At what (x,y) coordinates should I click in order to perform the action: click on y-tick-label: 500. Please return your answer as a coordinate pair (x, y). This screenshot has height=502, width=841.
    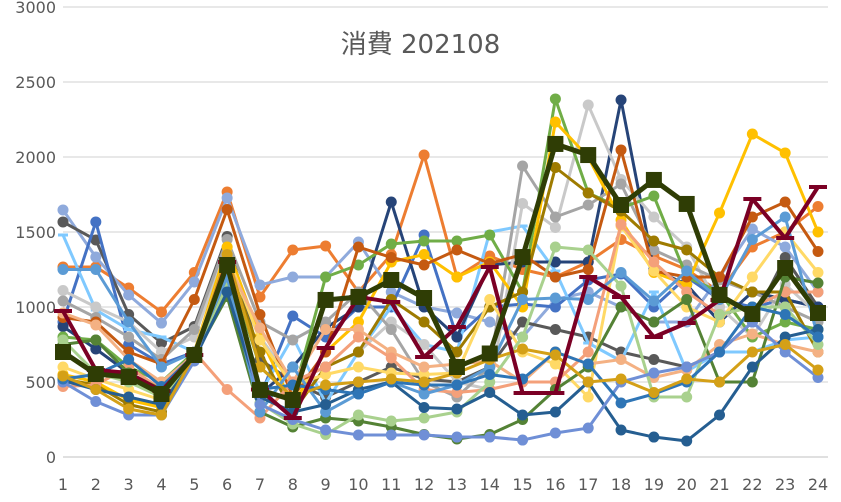
    Looking at the image, I should click on (40, 382).